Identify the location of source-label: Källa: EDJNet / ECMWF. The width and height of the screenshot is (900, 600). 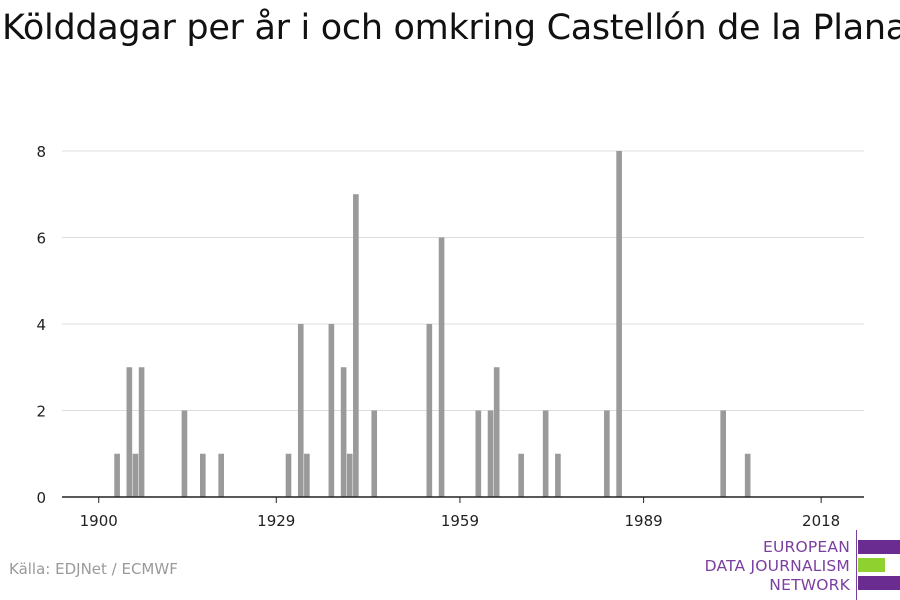
(93, 569).